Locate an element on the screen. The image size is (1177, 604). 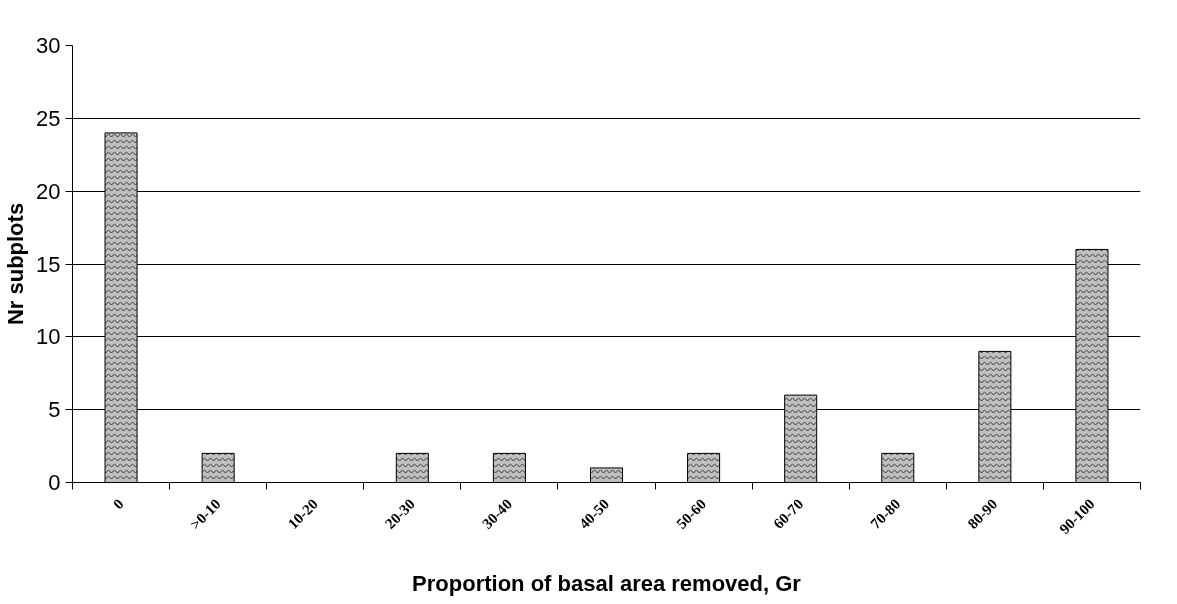
y-tick-label: 10 is located at coordinates (48, 337).